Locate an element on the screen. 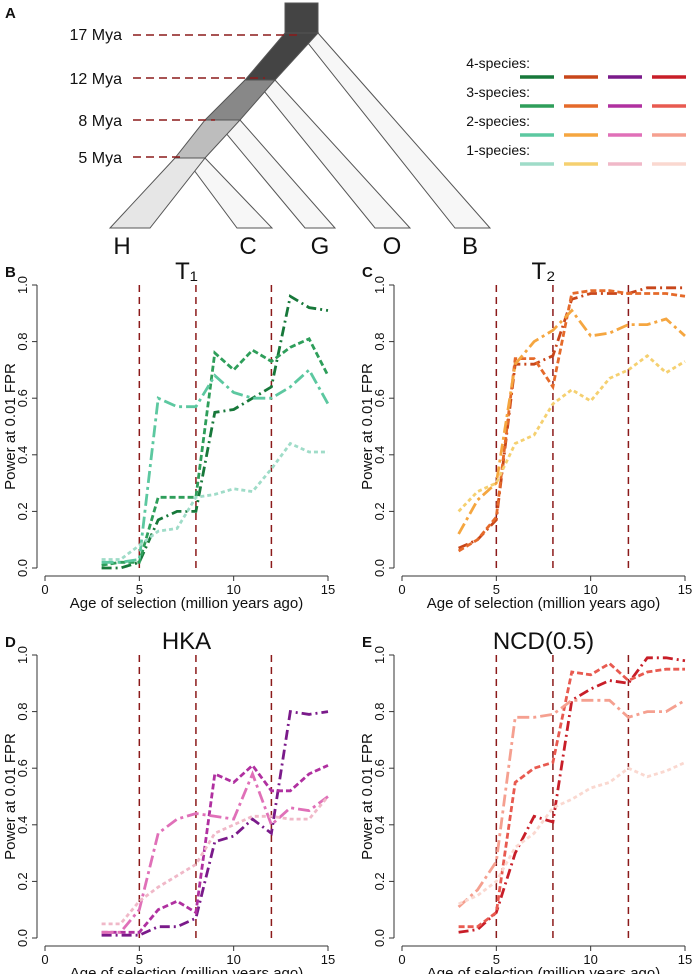 The image size is (700, 979). time-lines is located at coordinates (216, 96).